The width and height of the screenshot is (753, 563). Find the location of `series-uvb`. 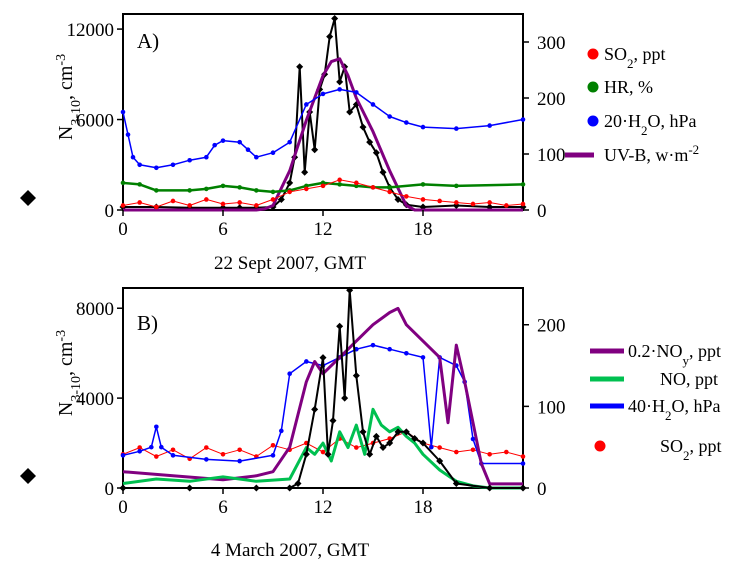

series-uvb is located at coordinates (323, 134).